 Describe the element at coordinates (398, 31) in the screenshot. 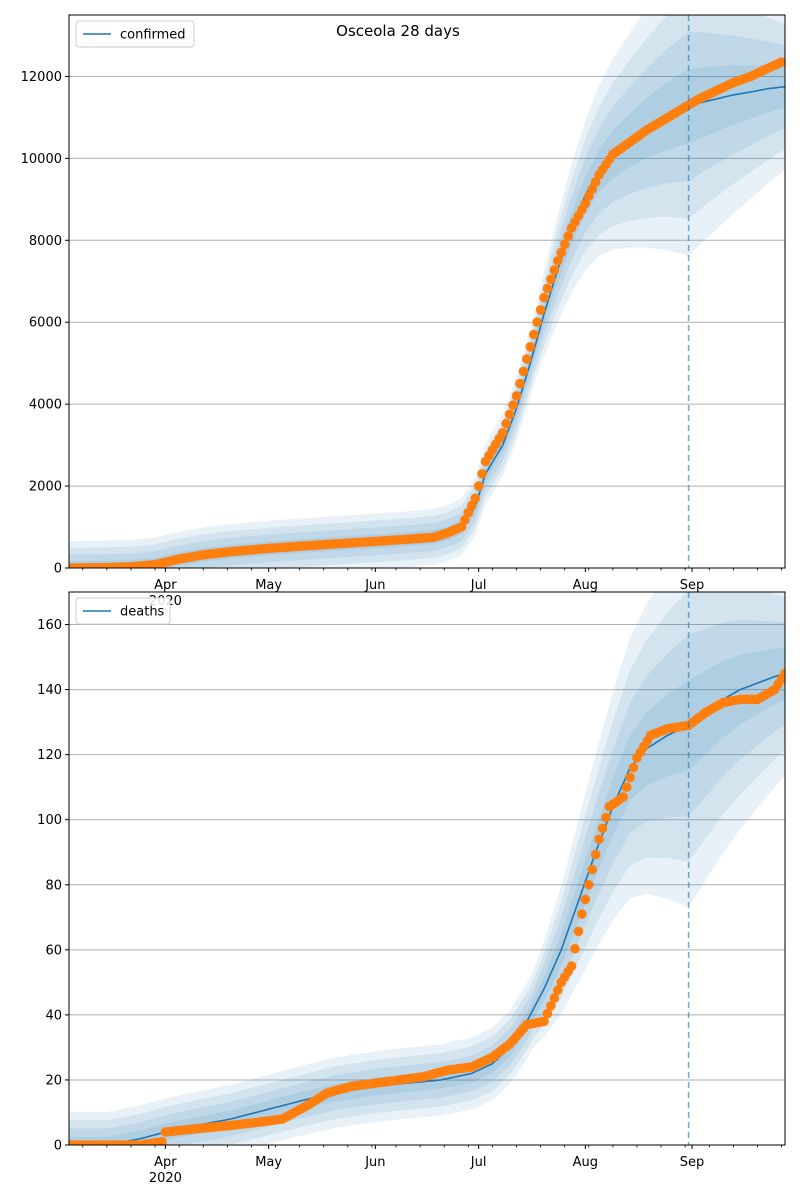

I see `chart-title: Osceola 28 days` at that location.